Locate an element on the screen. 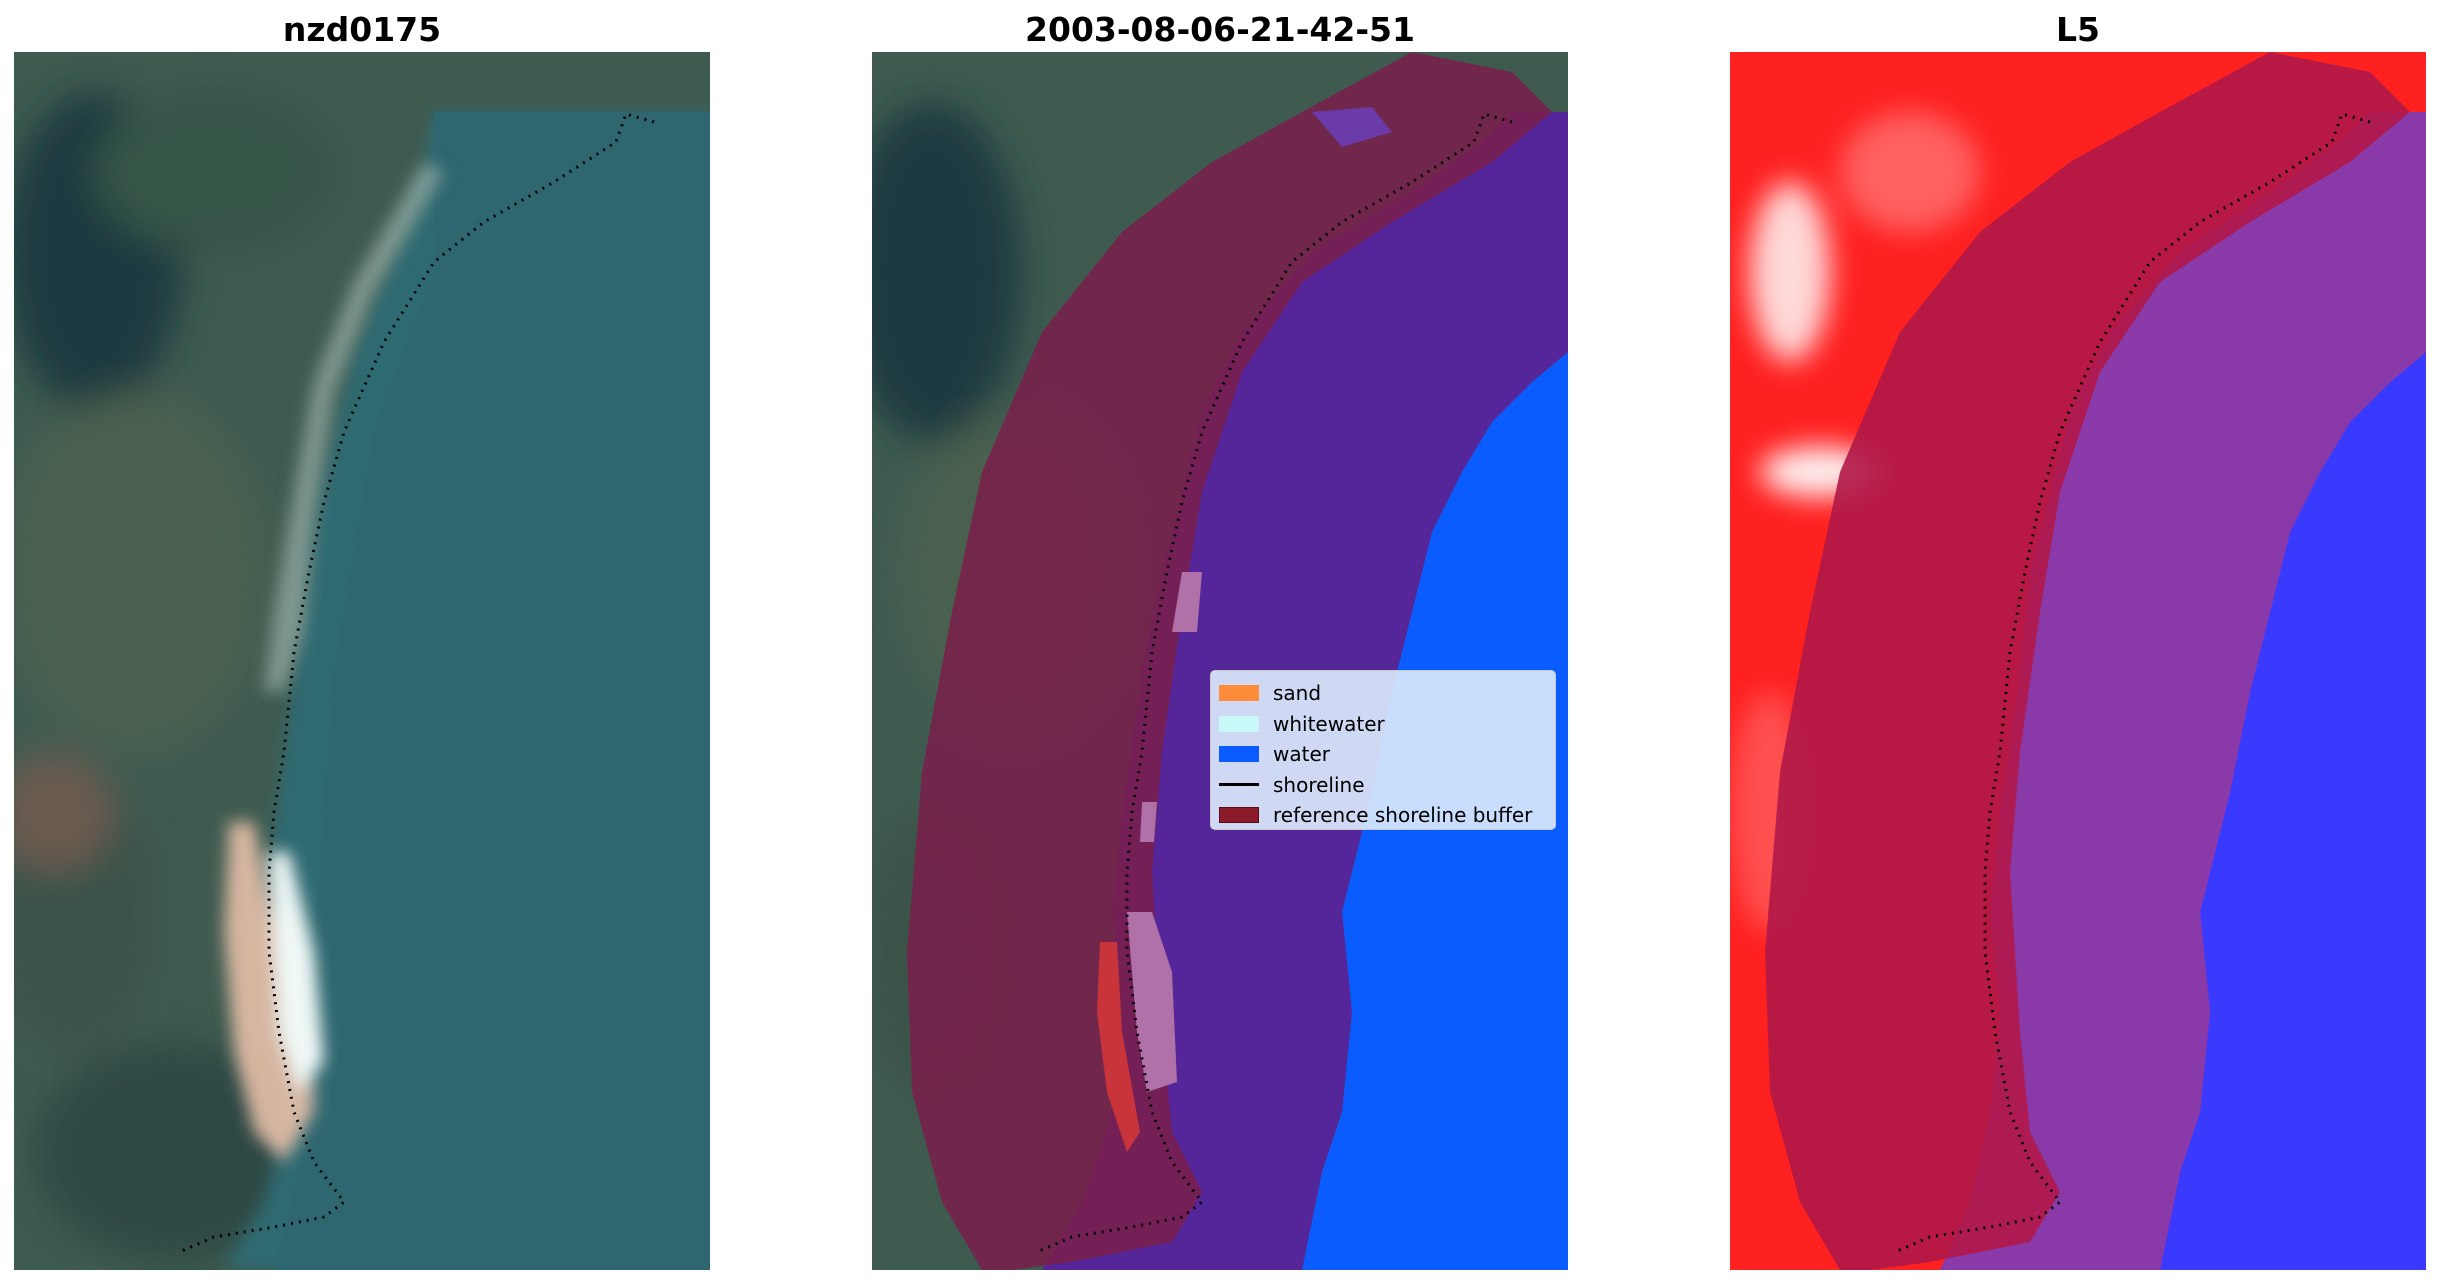 The image size is (2439, 1283). legend-item-shoreline: shoreline is located at coordinates (1387, 785).